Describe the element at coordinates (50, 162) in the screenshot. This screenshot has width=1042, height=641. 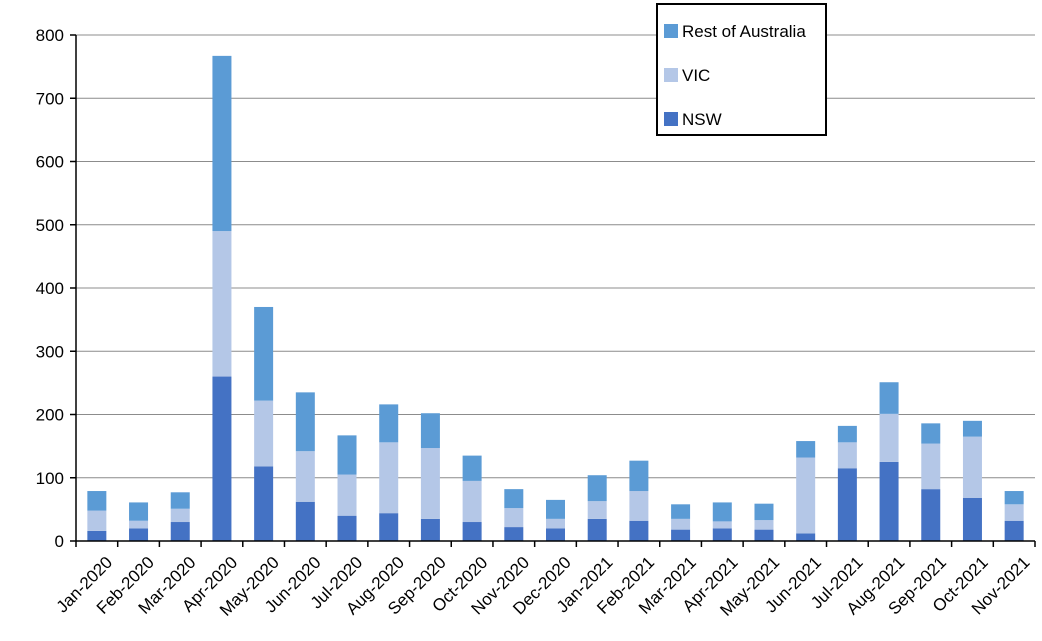
I see `y-tick-label: 600` at that location.